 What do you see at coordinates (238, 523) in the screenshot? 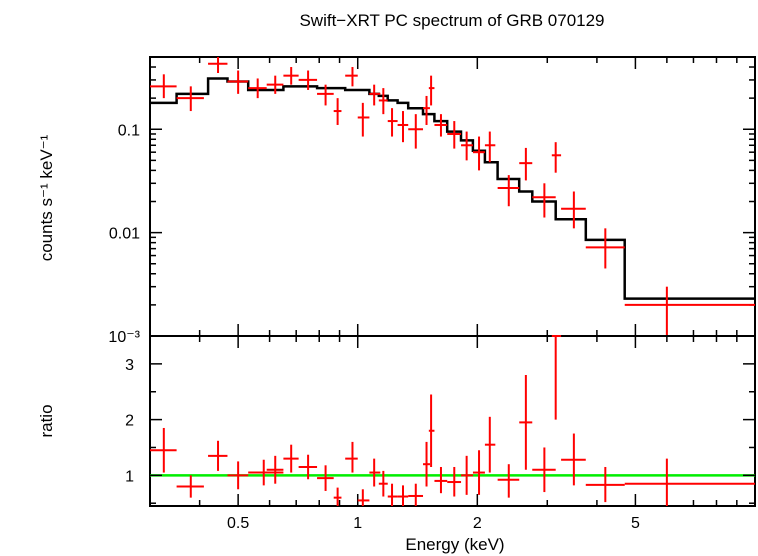
I see `x-tick-label: 0.5` at bounding box center [238, 523].